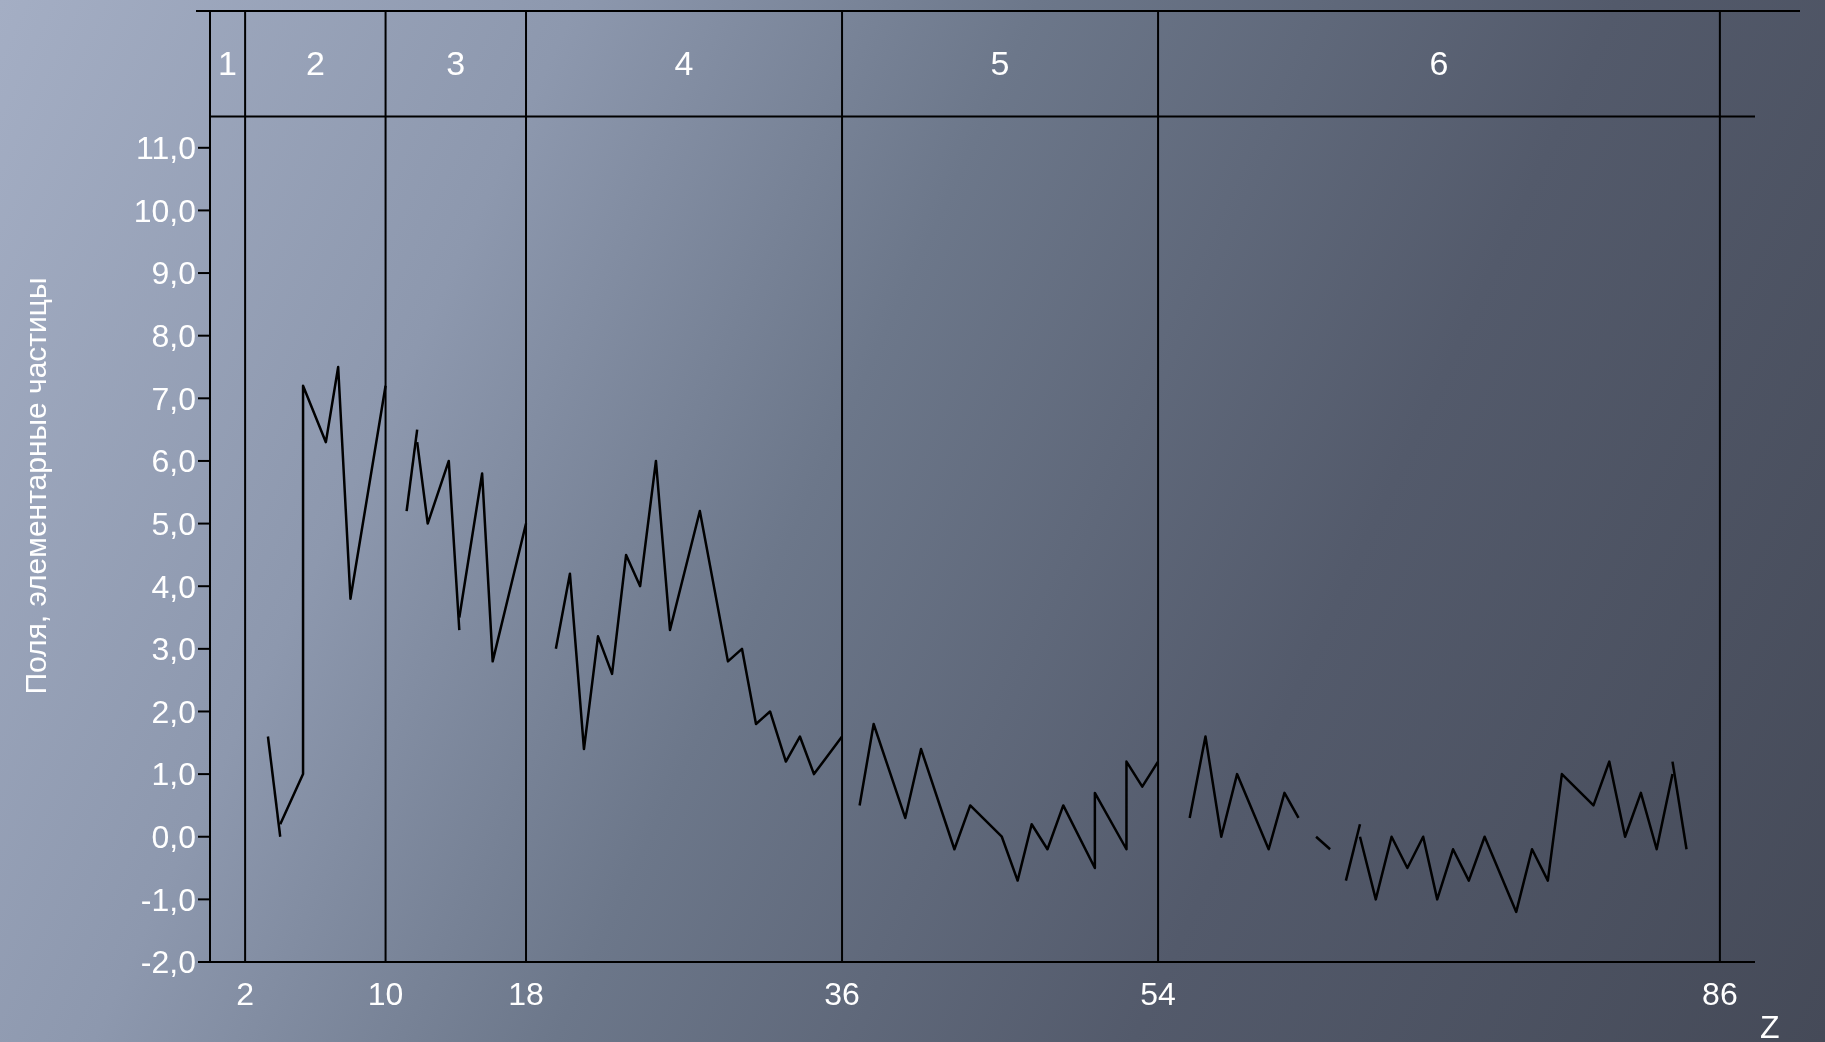 The image size is (1825, 1042). What do you see at coordinates (173, 398) in the screenshot?
I see `y-tick-label: 7,0` at bounding box center [173, 398].